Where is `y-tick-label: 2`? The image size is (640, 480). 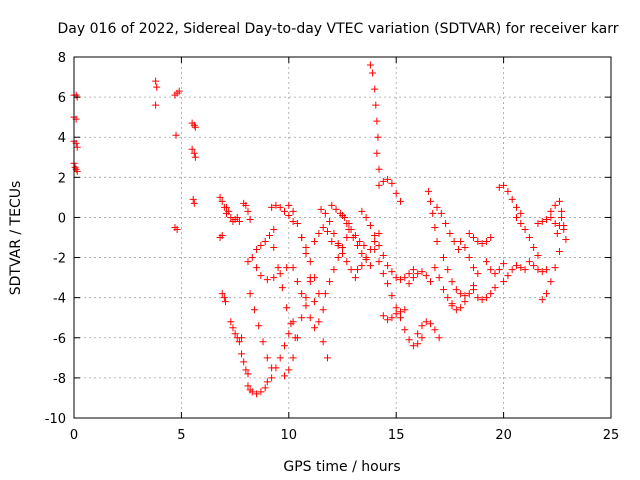 y-tick-label: 2 is located at coordinates (62, 178).